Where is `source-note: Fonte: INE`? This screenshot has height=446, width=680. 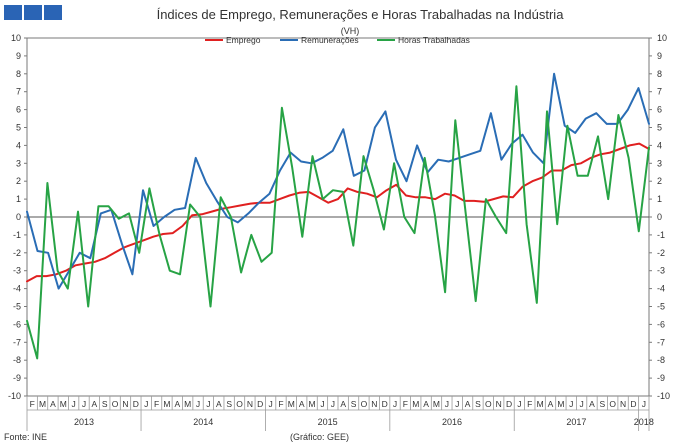
source-note: Fonte: INE is located at coordinates (26, 437).